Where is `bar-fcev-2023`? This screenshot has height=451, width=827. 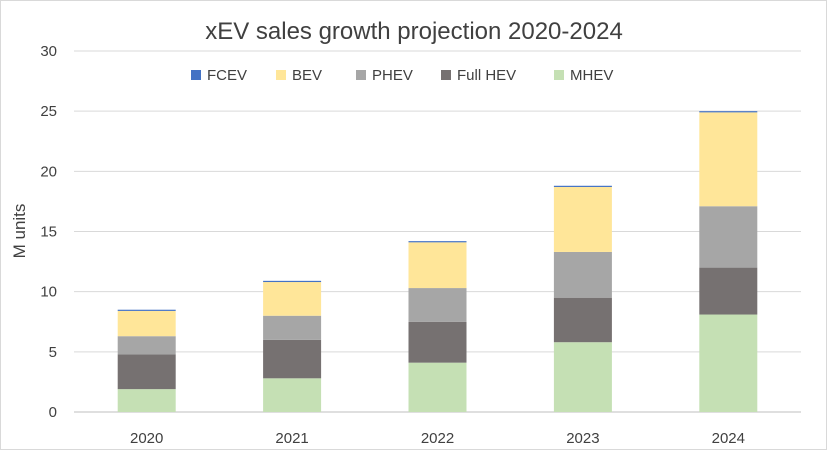 bar-fcev-2023 is located at coordinates (582, 186).